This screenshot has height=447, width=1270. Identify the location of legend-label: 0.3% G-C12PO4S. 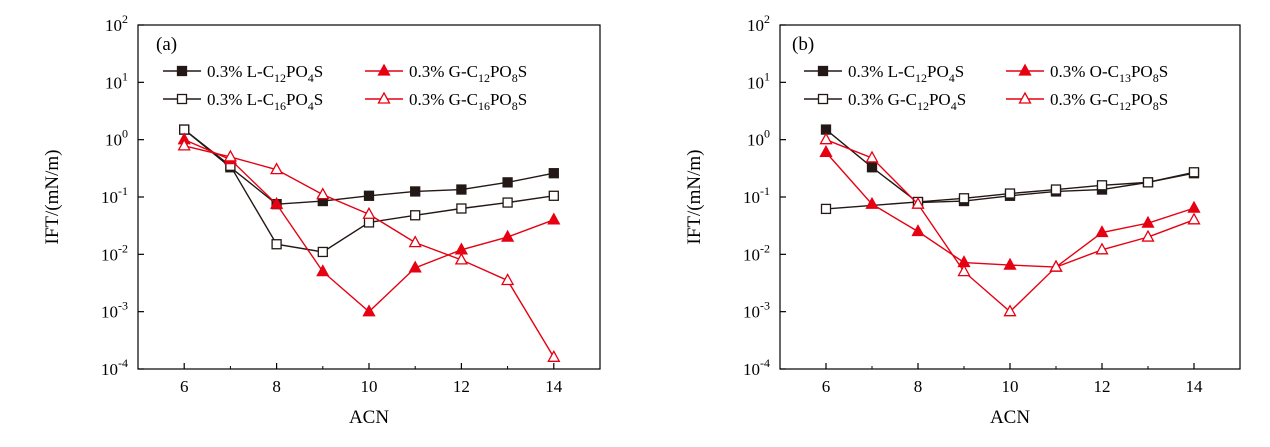
(907, 101).